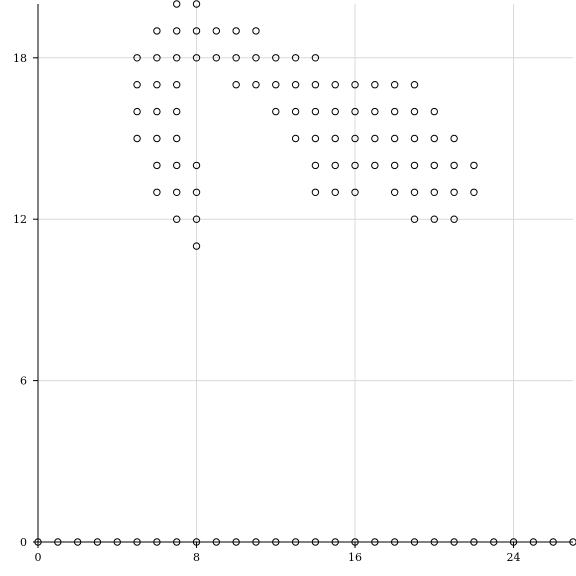  Describe the element at coordinates (196, 557) in the screenshot. I see `x-tick-label: 8` at that location.